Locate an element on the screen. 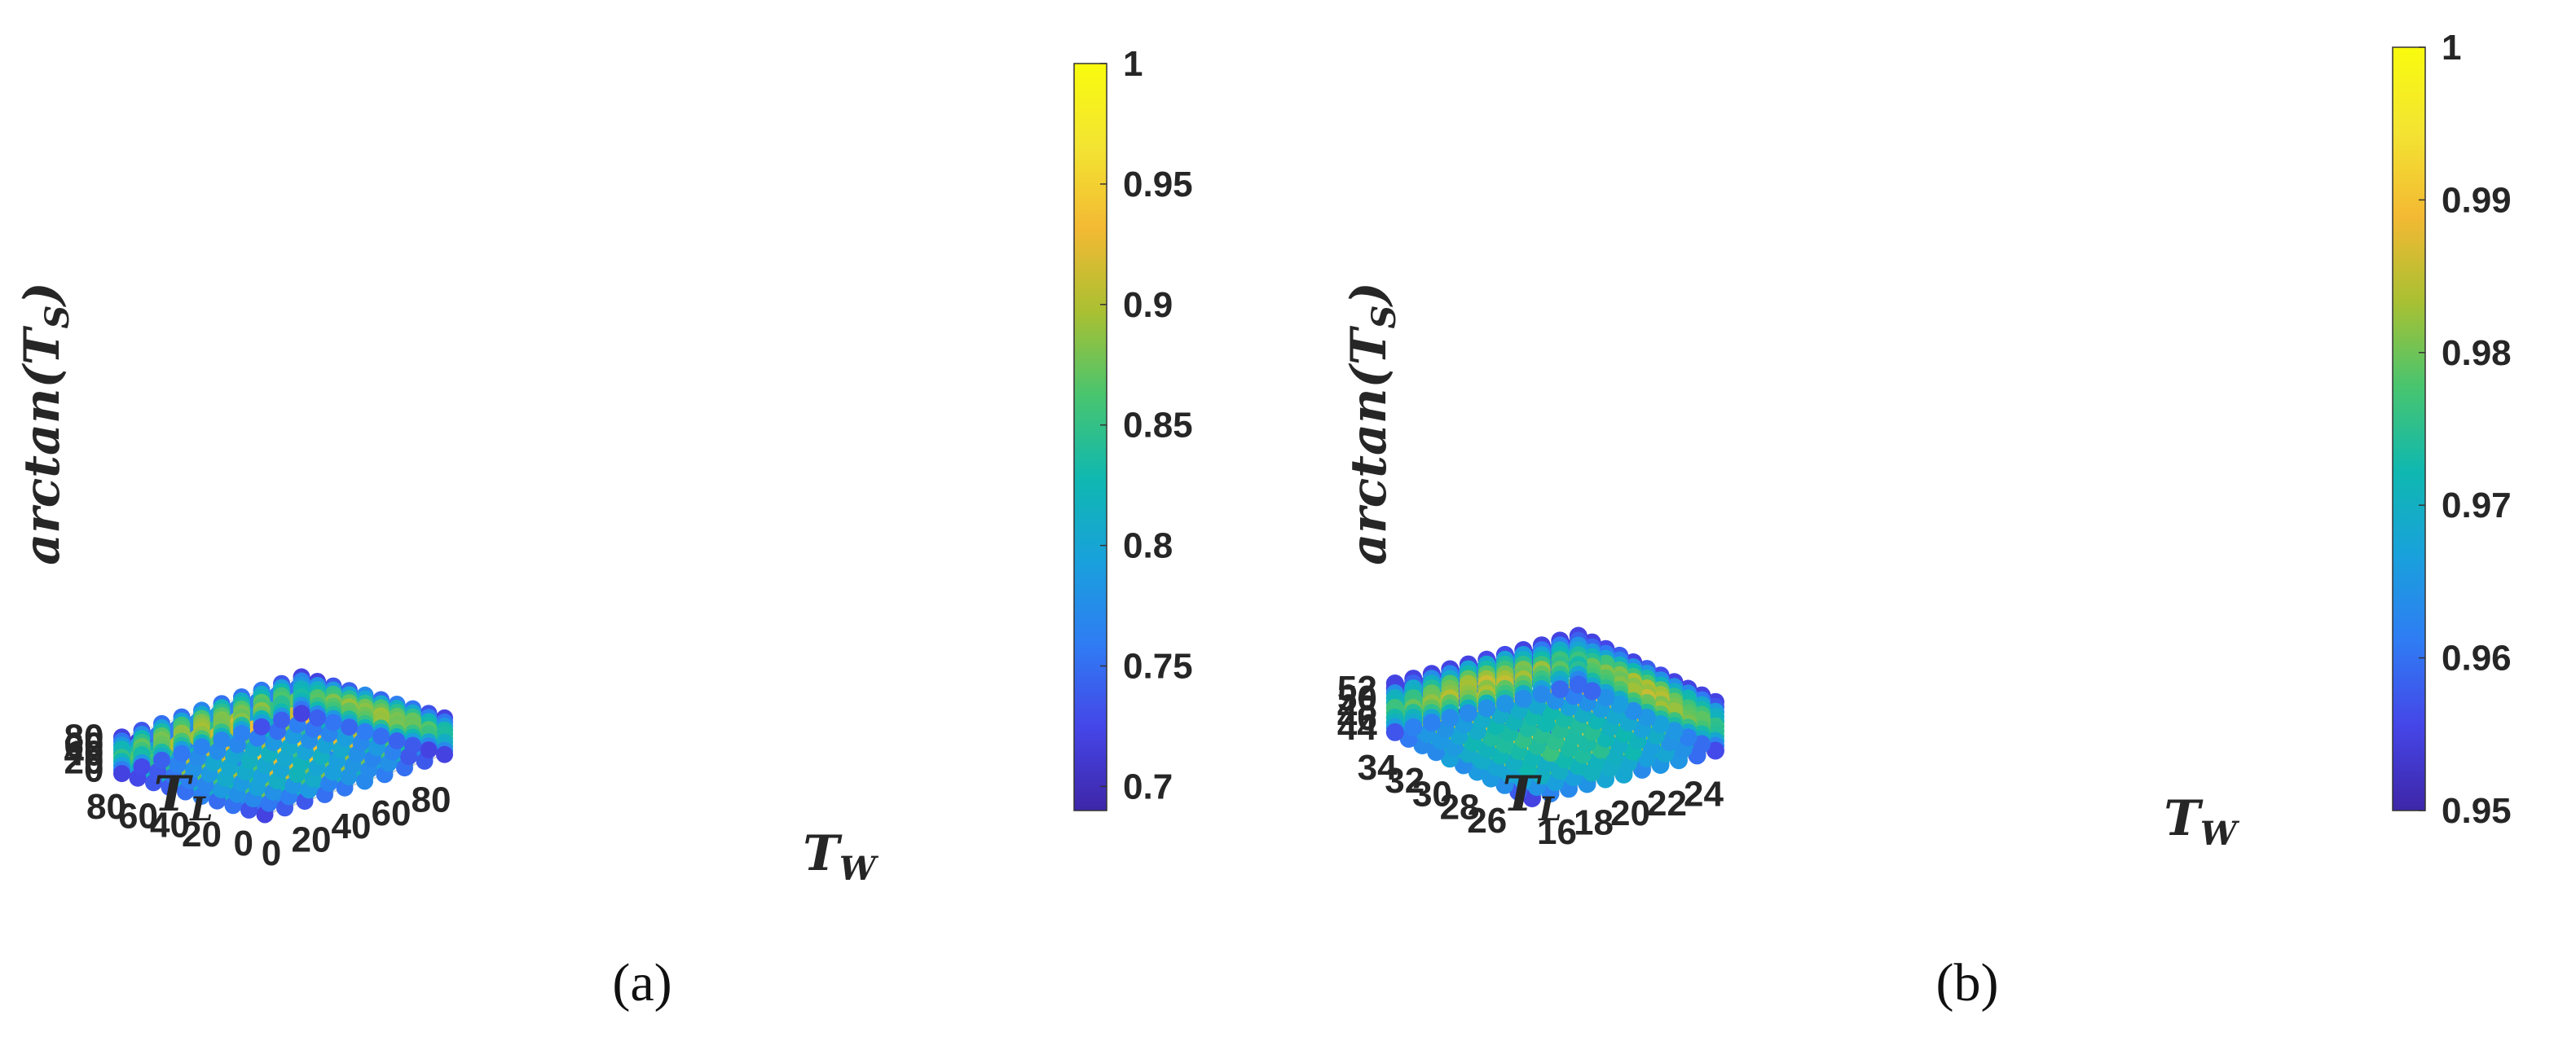 The width and height of the screenshot is (2576, 1037). z-tick-label: 50 is located at coordinates (1357, 698).